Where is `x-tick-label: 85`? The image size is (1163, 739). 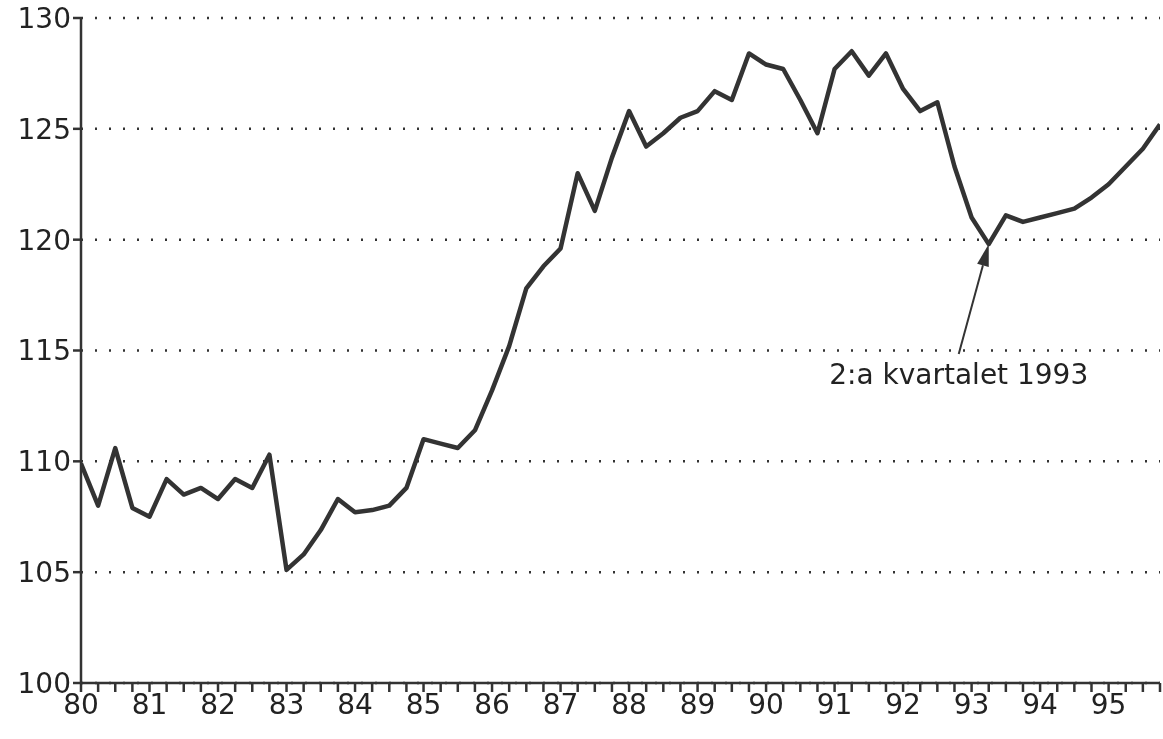
x-tick-label: 85 is located at coordinates (423, 704).